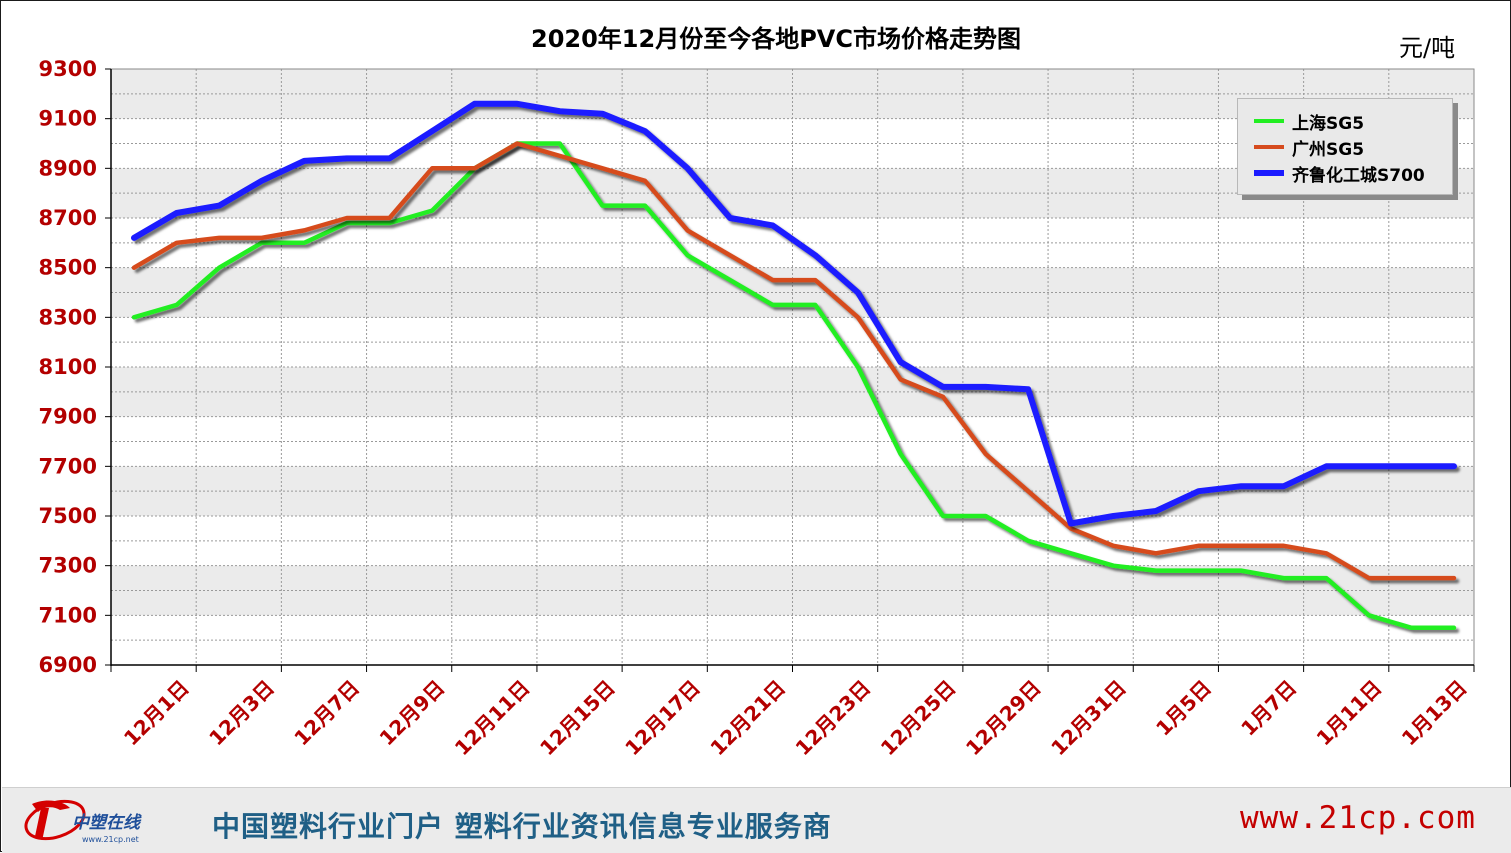  Describe the element at coordinates (918, 718) in the screenshot. I see `x-tick-label: 12月25日` at that location.